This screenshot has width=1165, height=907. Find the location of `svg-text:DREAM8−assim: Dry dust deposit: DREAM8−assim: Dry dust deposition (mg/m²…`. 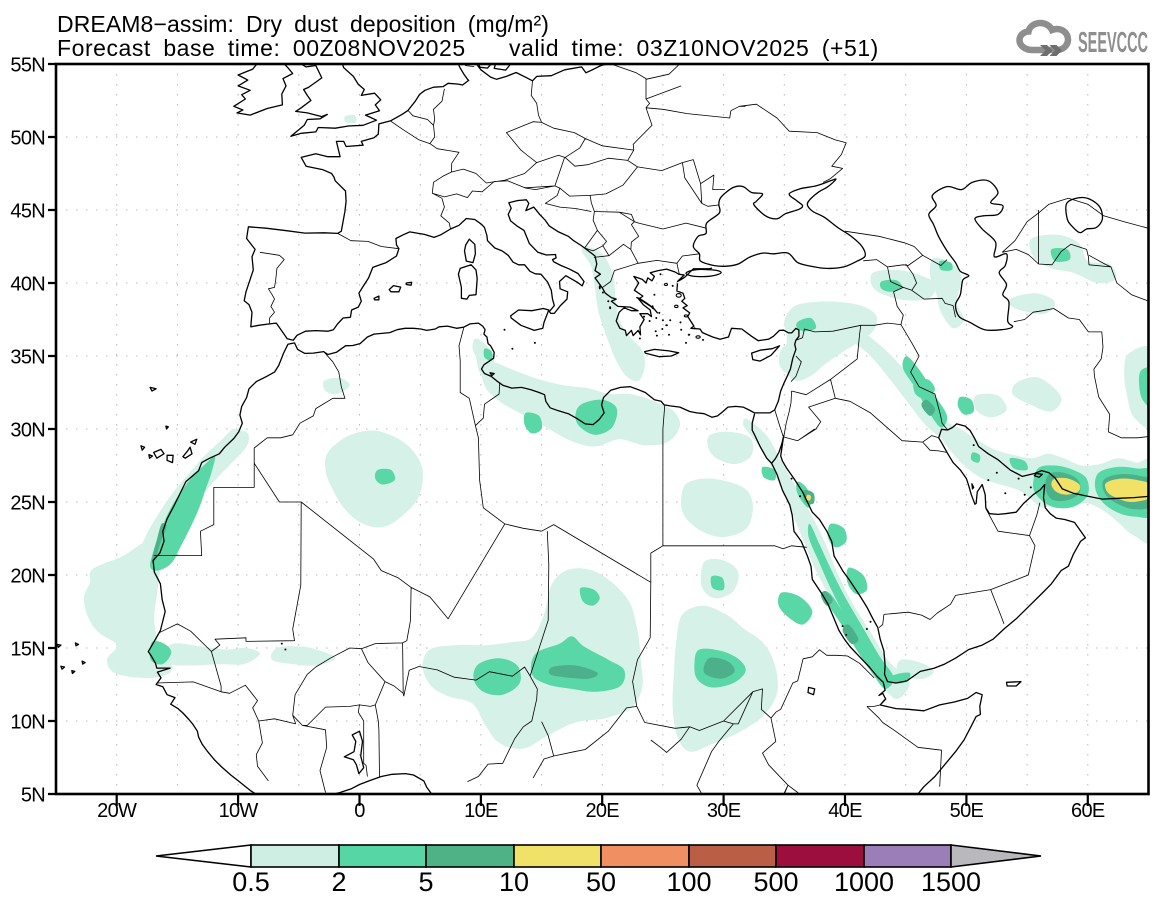

svg-text:DREAM8−assim: Dry dust deposit: DREAM8−assim: Dry dust deposition (mg/m²… is located at coordinates (303, 24).